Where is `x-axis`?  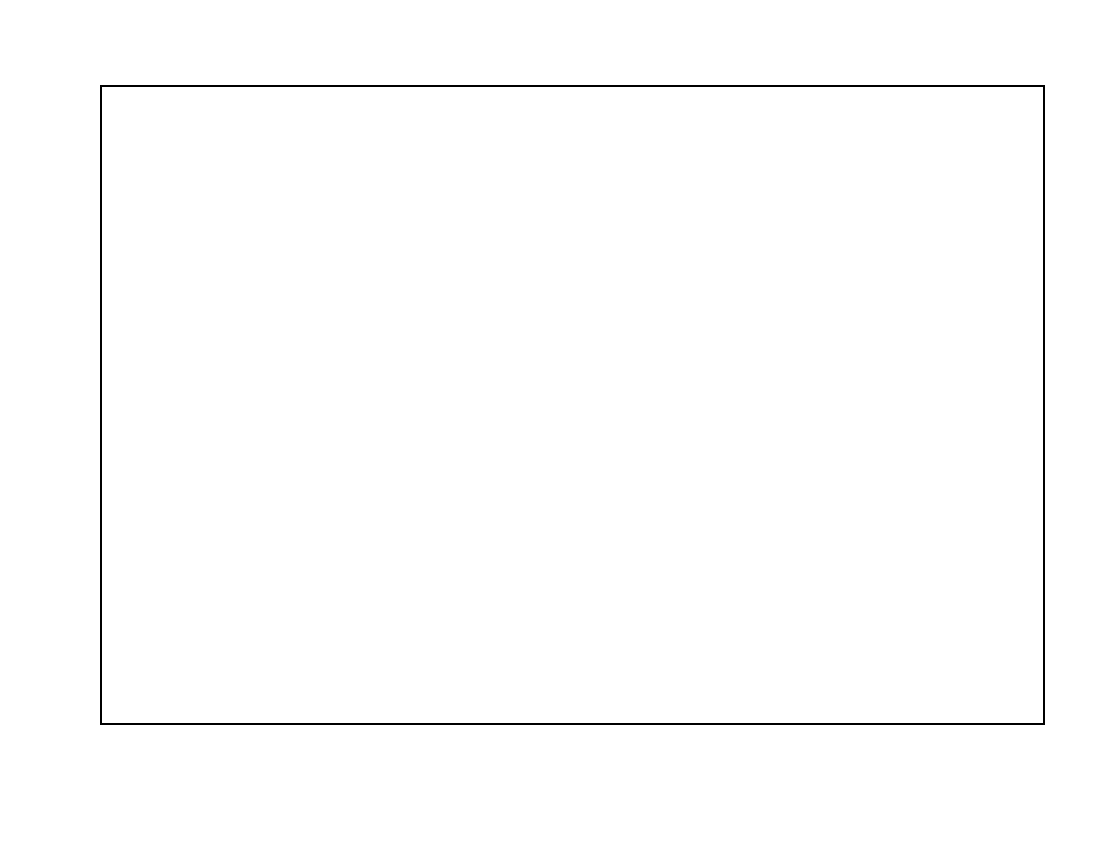
x-axis is located at coordinates (572, 742).